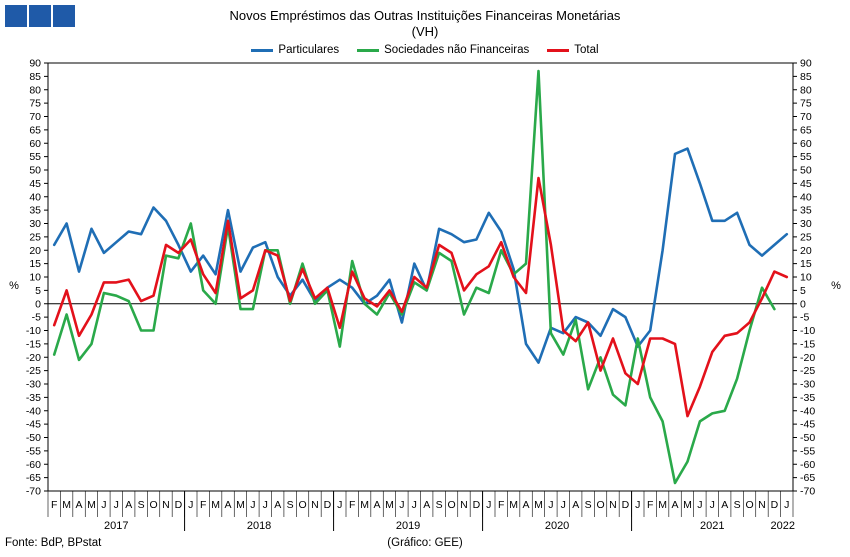 This screenshot has width=850, height=557. I want to click on y-tick-label-left: 0, so click(38, 304).